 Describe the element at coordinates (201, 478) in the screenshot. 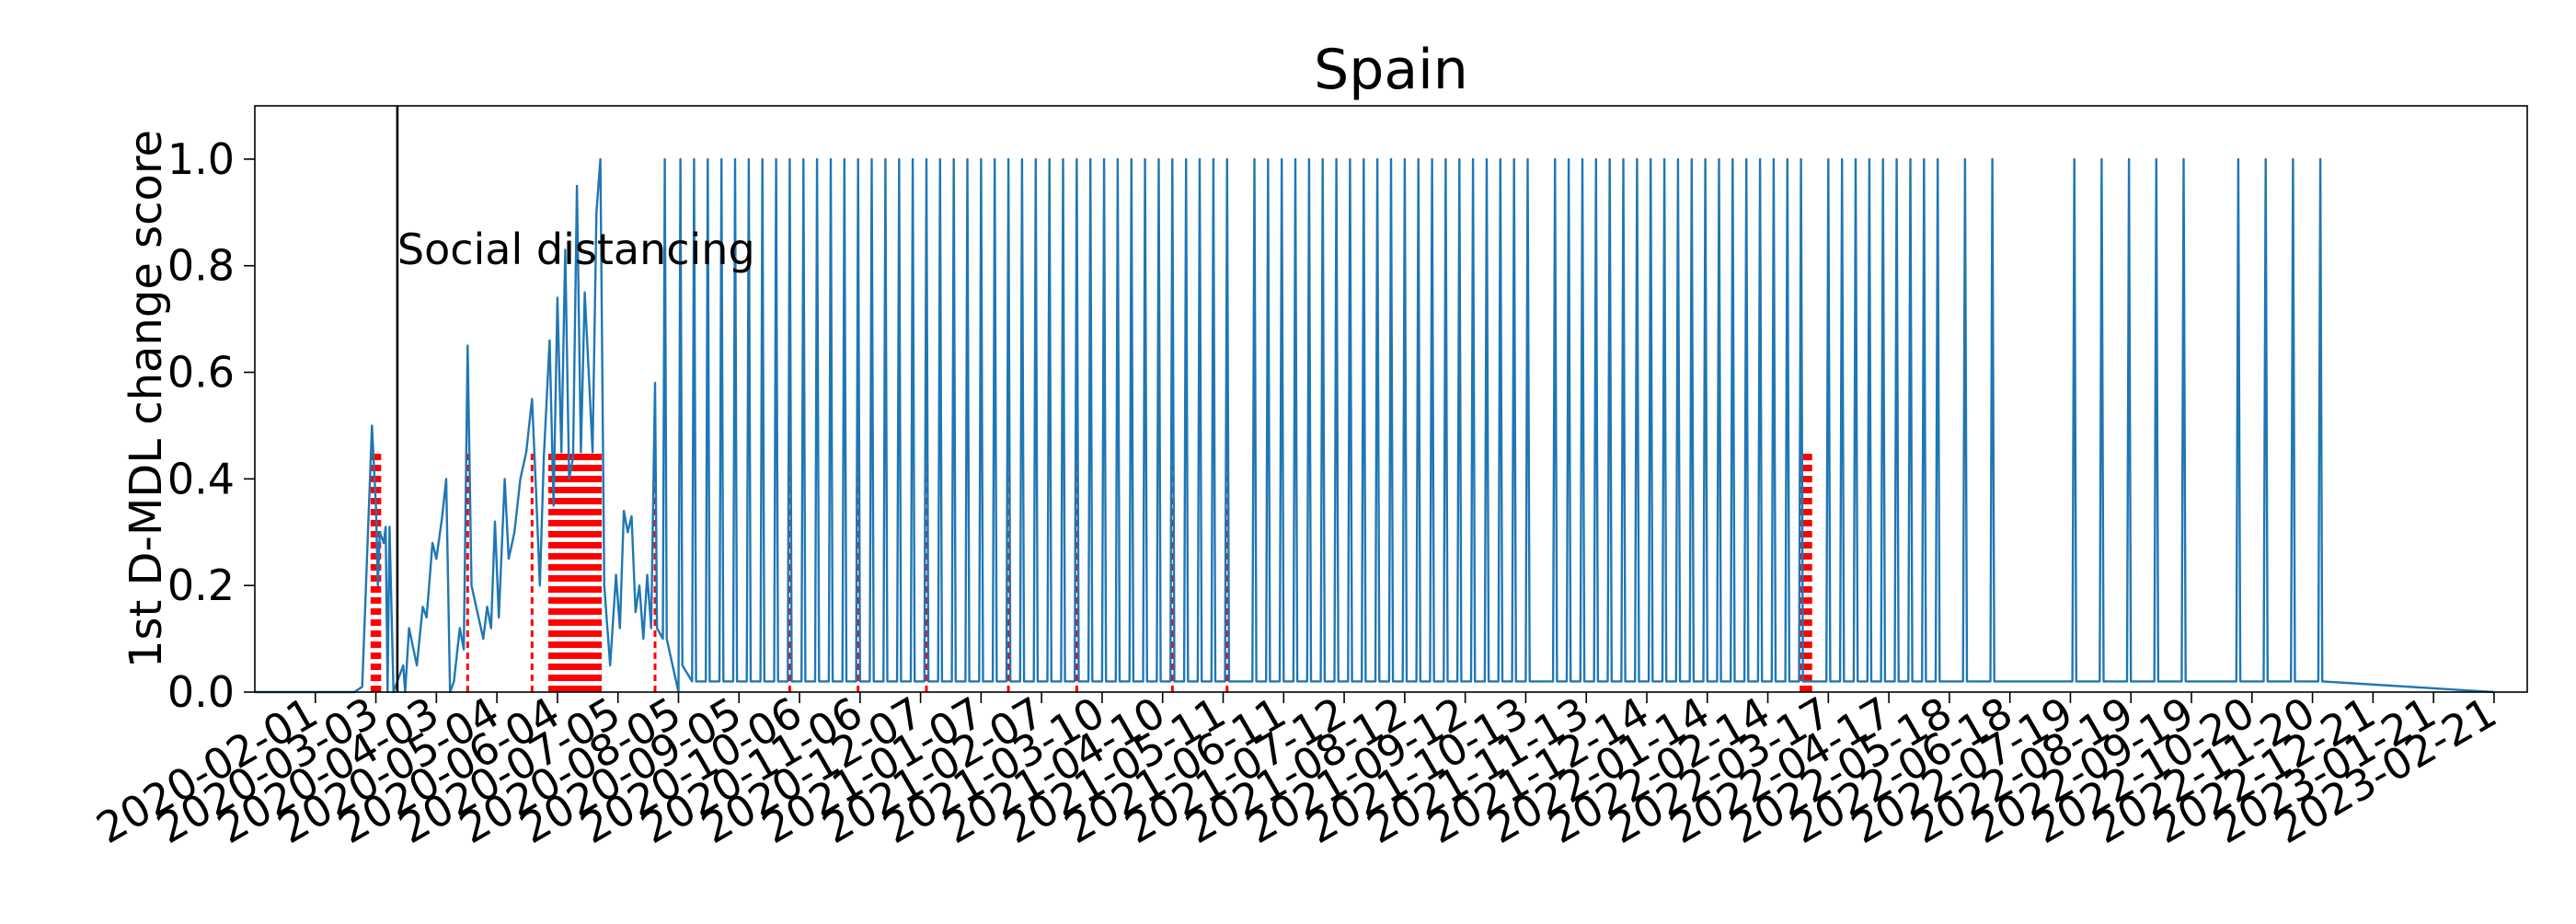

I see `y-tick-label: 0.4` at that location.